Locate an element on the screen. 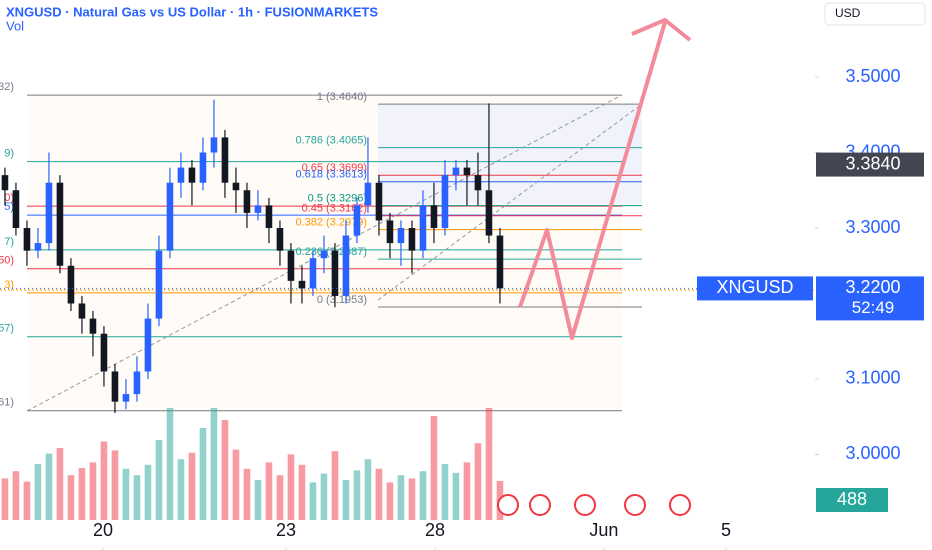  symbol-badge is located at coordinates (755, 288).